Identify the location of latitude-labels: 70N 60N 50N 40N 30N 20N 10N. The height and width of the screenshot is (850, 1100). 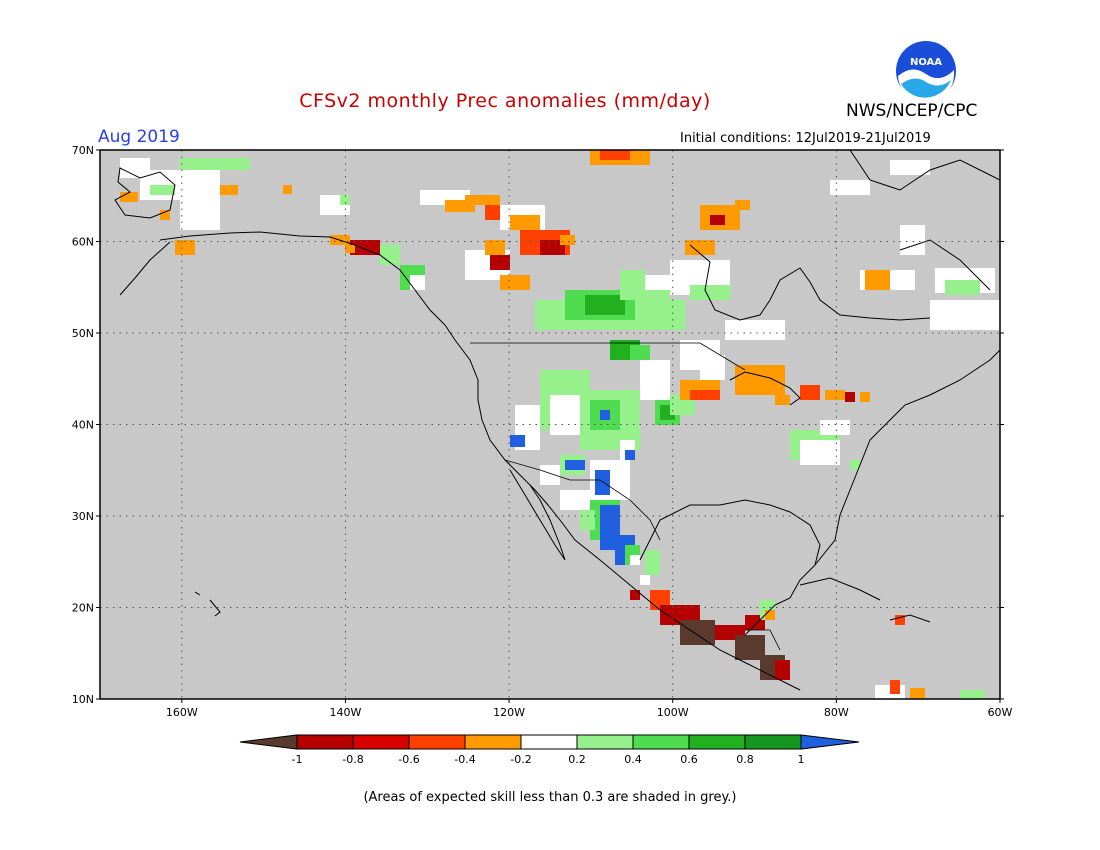
(83, 425).